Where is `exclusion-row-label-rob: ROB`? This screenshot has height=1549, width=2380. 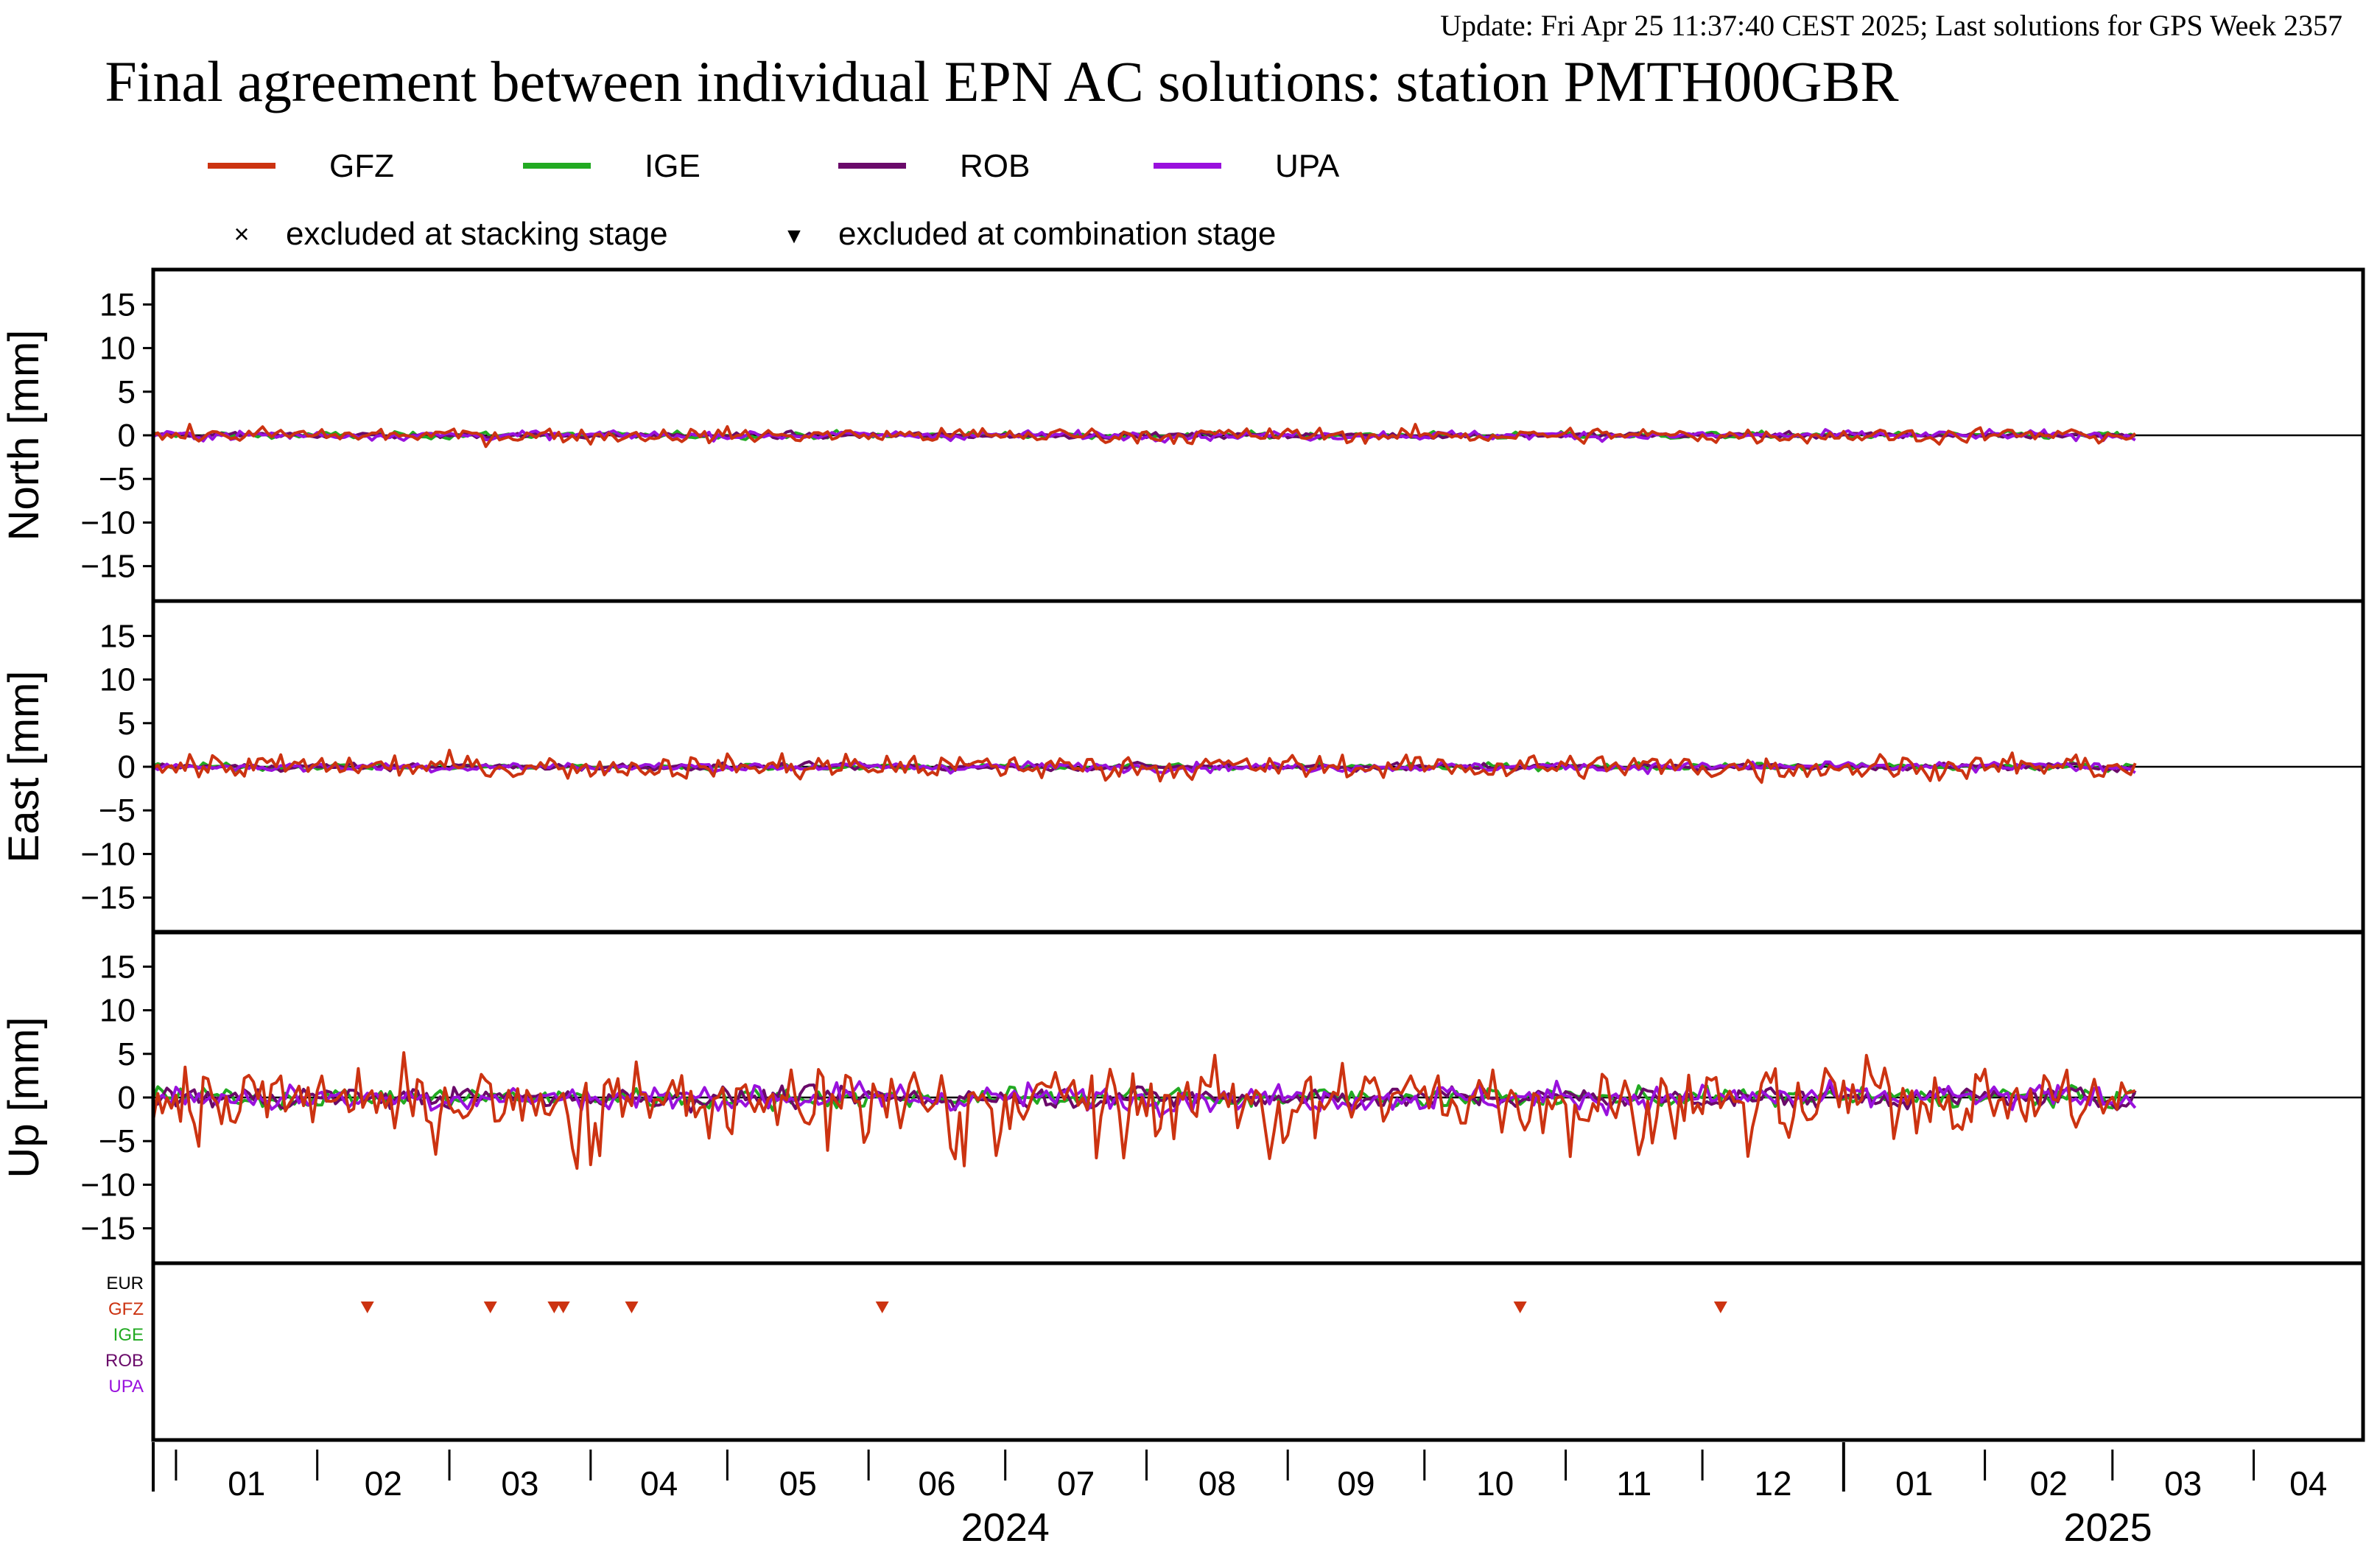 exclusion-row-label-rob: ROB is located at coordinates (124, 1361).